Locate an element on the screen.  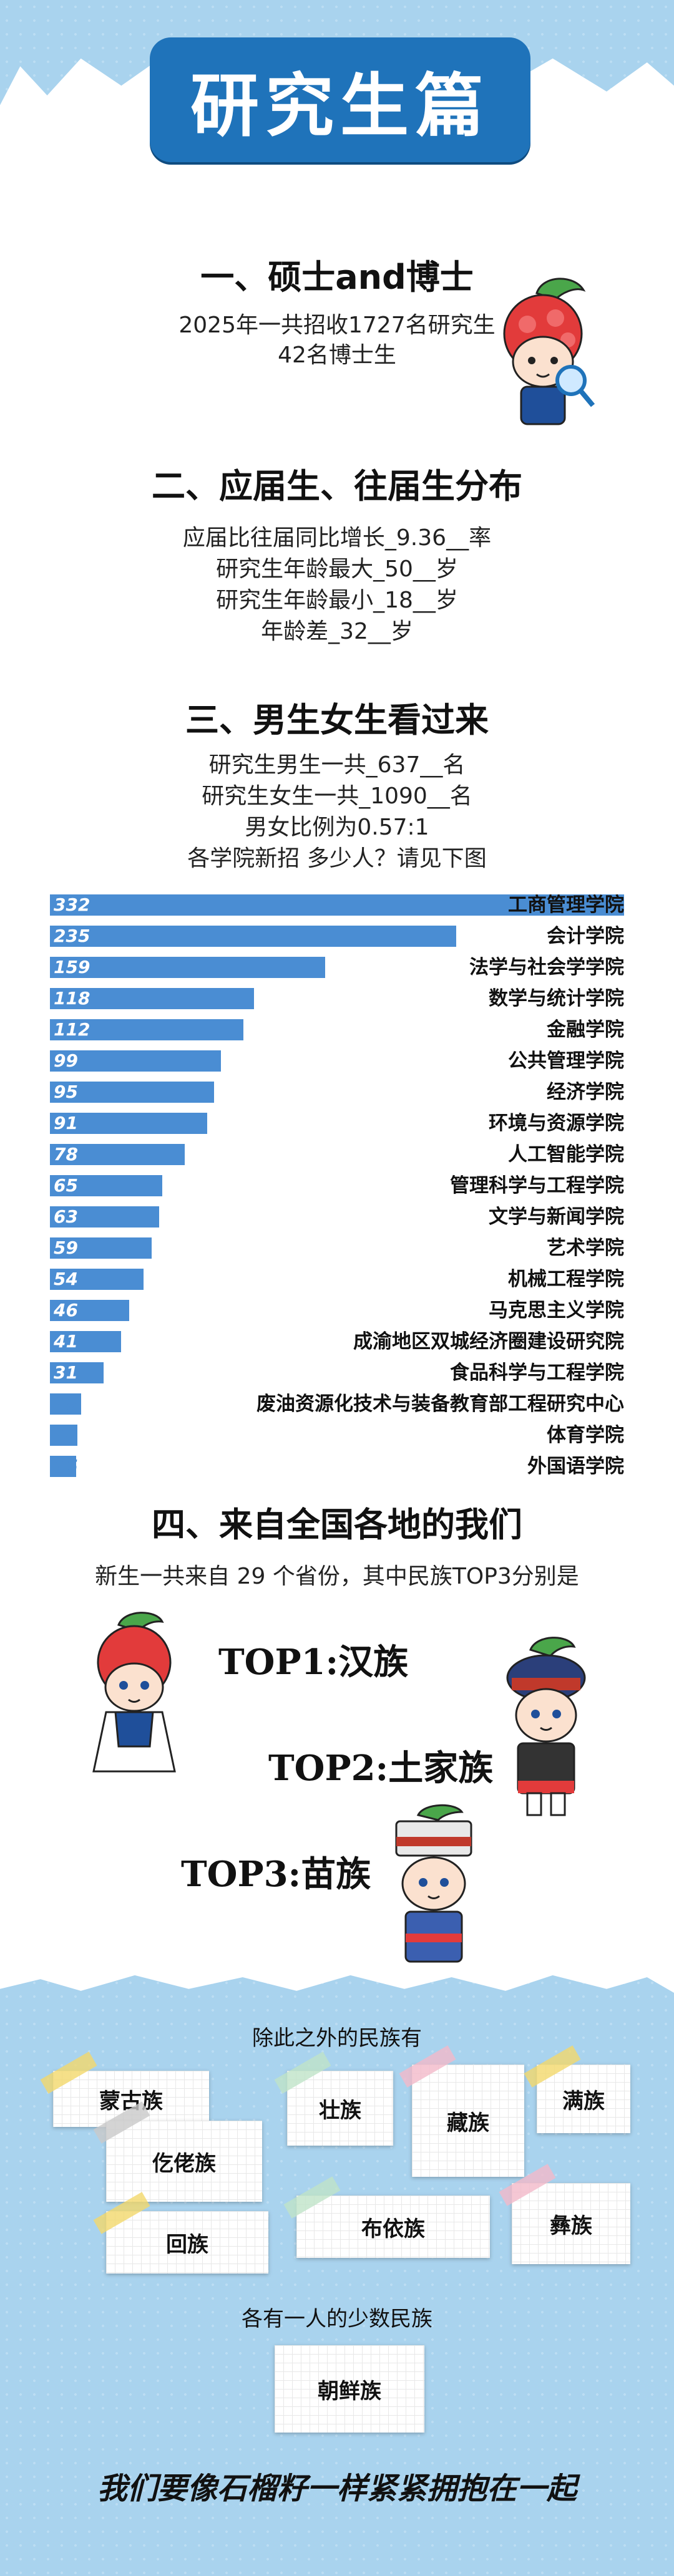
bar-category-label: 数学与统计学院 is located at coordinates (557, 998).